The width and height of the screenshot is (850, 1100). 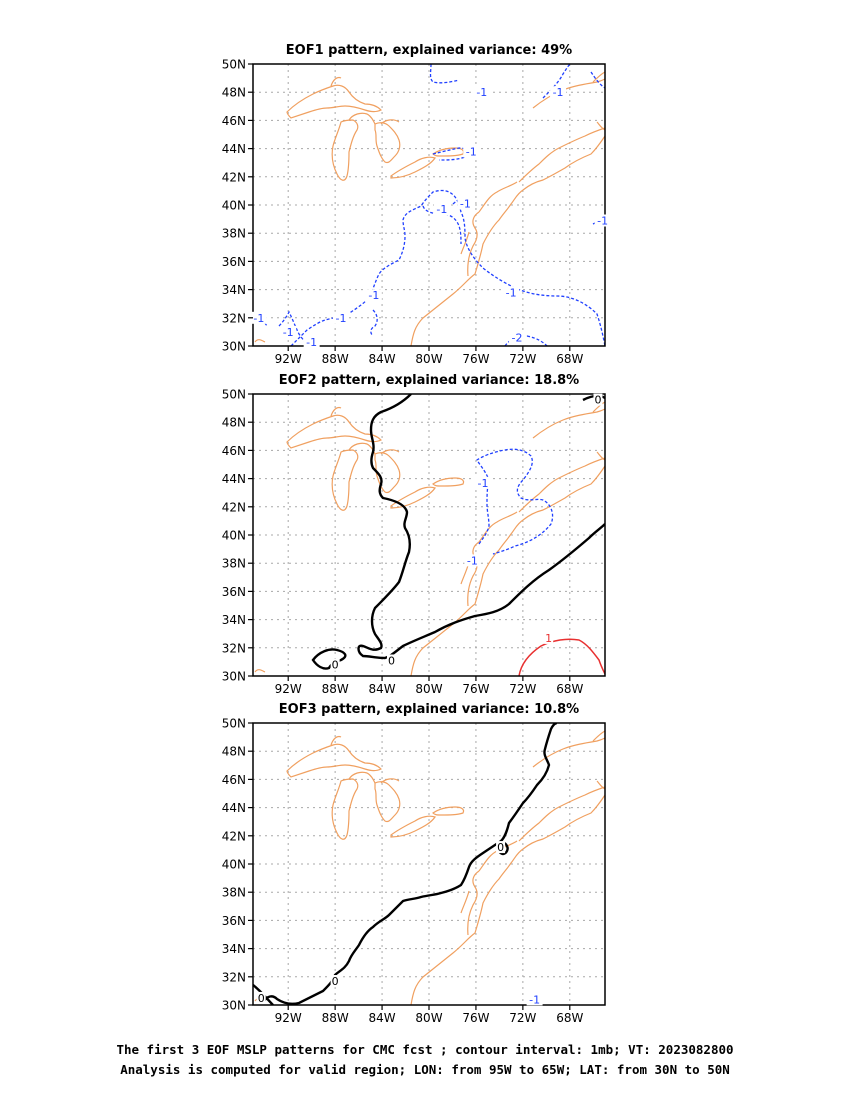 What do you see at coordinates (234, 347) in the screenshot?
I see `y-tick-label: 30N` at bounding box center [234, 347].